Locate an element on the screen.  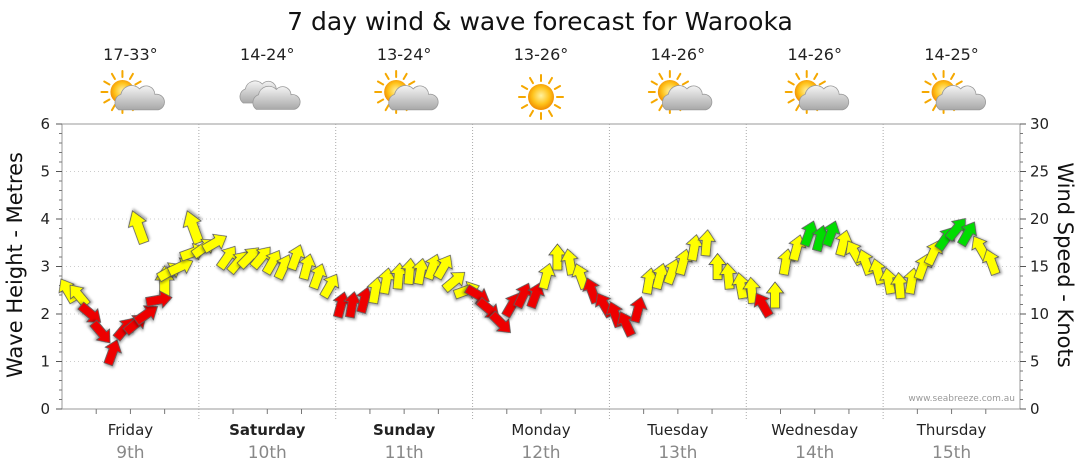
day-date: 10th is located at coordinates (267, 453).